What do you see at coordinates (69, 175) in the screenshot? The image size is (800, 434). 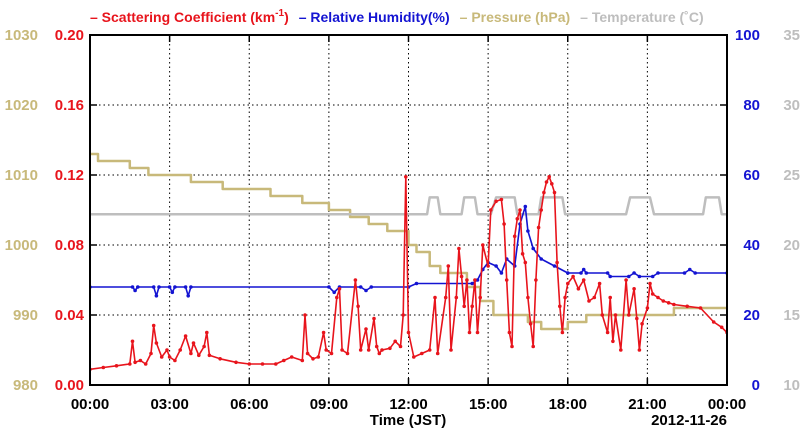 I see `scattering-tick-label: 0.12` at bounding box center [69, 175].